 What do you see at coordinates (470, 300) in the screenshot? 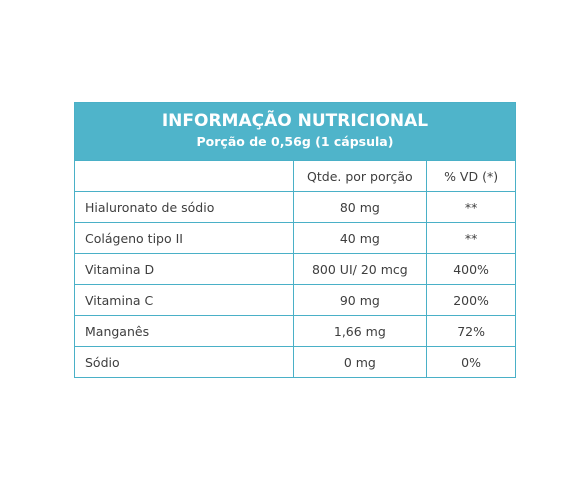
I see `table-cell: 200%` at bounding box center [470, 300].